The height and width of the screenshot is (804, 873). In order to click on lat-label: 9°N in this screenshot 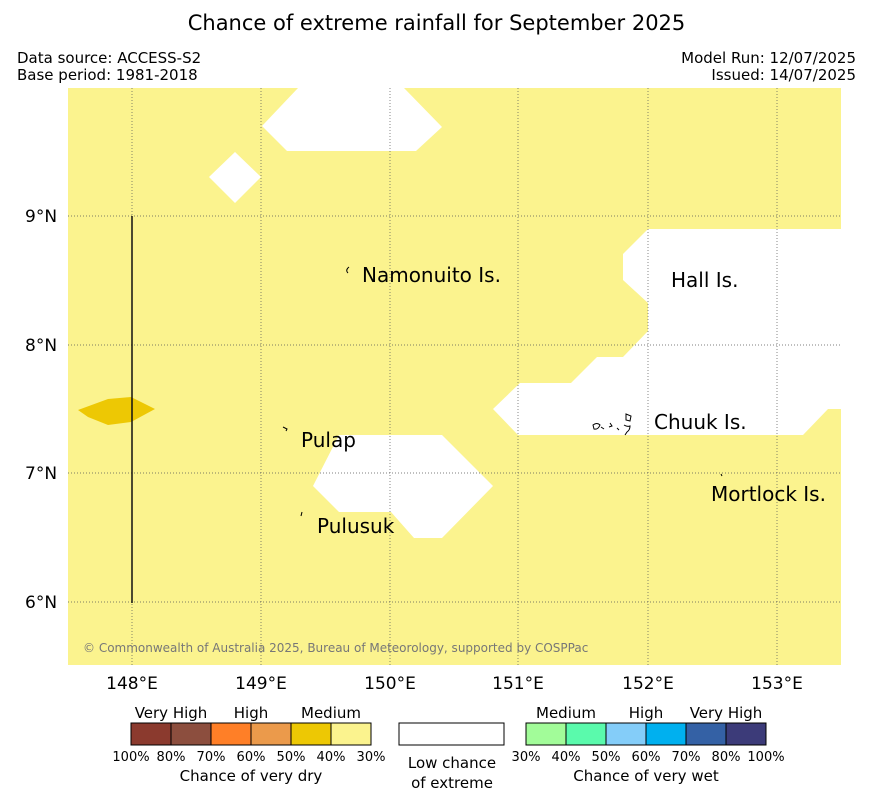, I will do `click(41, 217)`.